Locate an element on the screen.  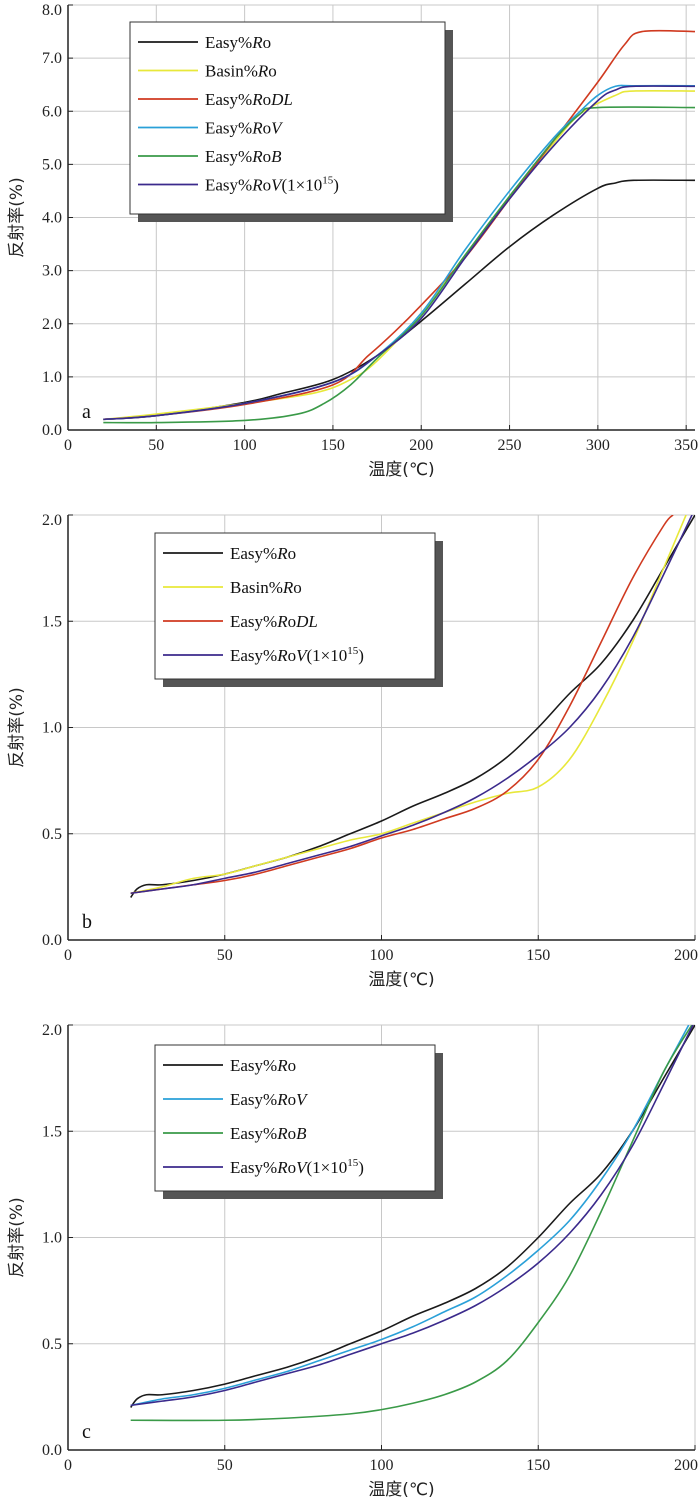
y-tick-label: 3.0 is located at coordinates (52, 271).